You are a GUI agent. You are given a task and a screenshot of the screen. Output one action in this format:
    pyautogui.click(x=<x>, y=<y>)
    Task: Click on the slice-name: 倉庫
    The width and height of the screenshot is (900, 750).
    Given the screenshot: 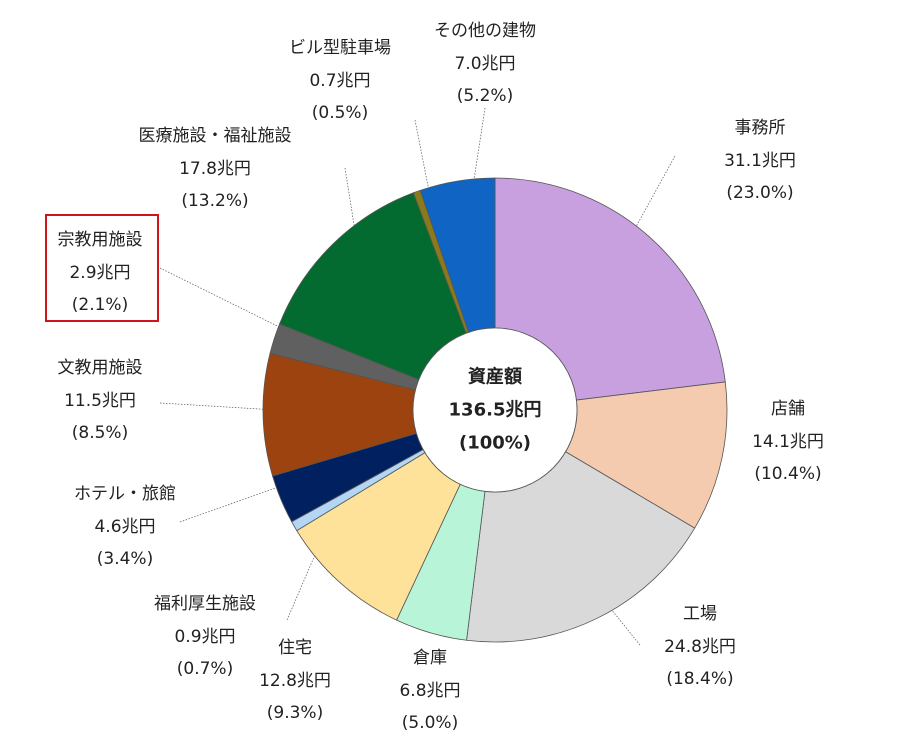 What is the action you would take?
    pyautogui.click(x=429, y=658)
    